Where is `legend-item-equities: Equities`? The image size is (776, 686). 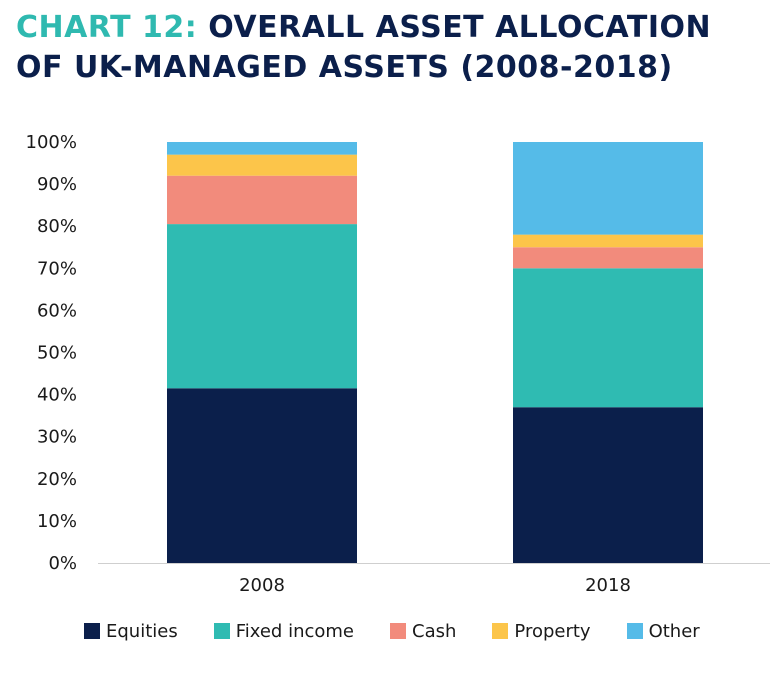
legend-item-equities: Equities is located at coordinates (131, 631).